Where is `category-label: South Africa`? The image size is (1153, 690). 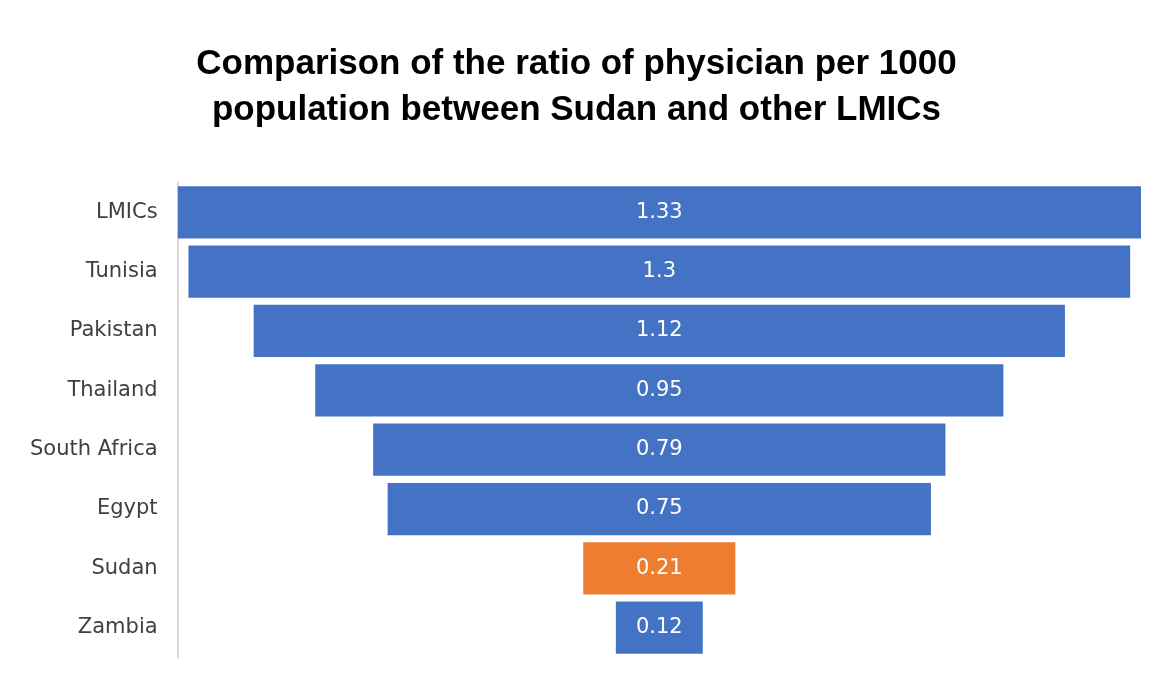 category-label: South Africa is located at coordinates (93, 448).